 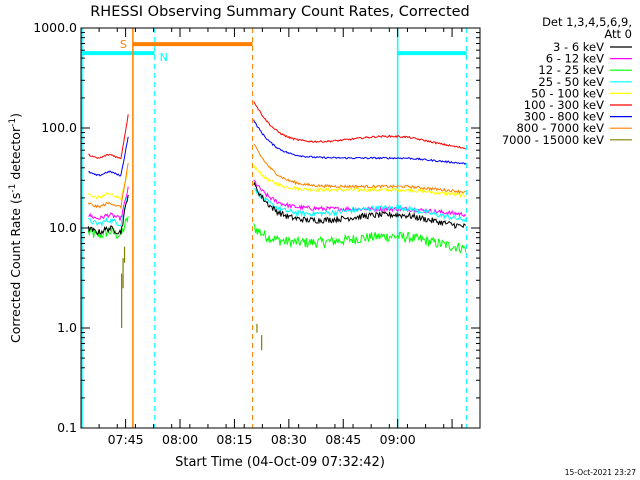 What do you see at coordinates (55, 27) in the screenshot?
I see `y-tick-label: 1000.0` at bounding box center [55, 27].